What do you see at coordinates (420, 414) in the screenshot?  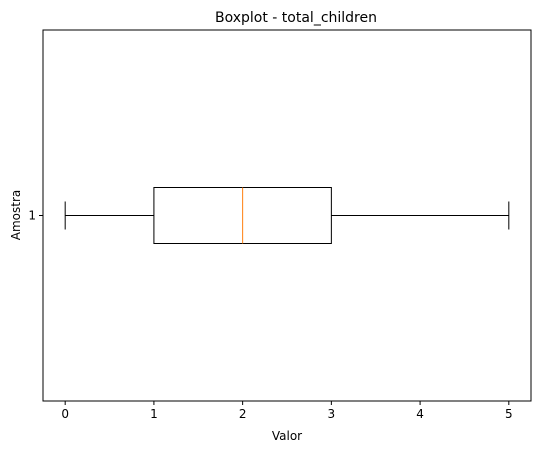 I see `x-tick-label: 4` at bounding box center [420, 414].